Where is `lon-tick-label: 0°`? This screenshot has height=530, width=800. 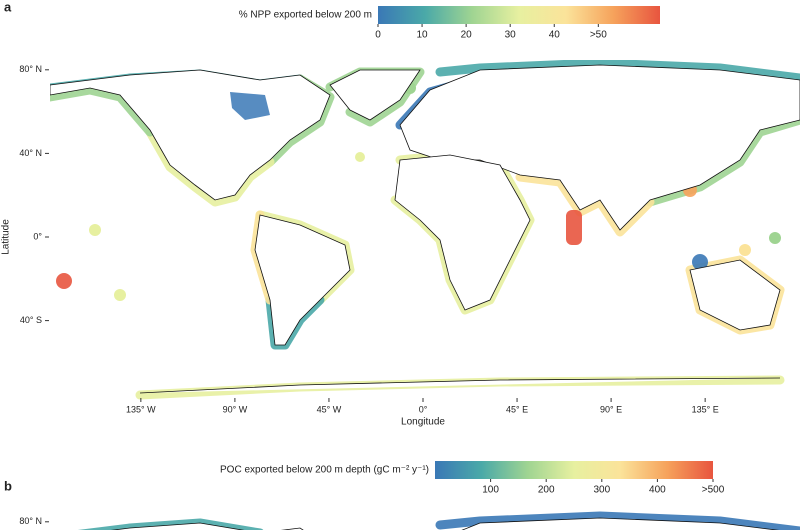 lon-tick-label: 0° is located at coordinates (423, 409).